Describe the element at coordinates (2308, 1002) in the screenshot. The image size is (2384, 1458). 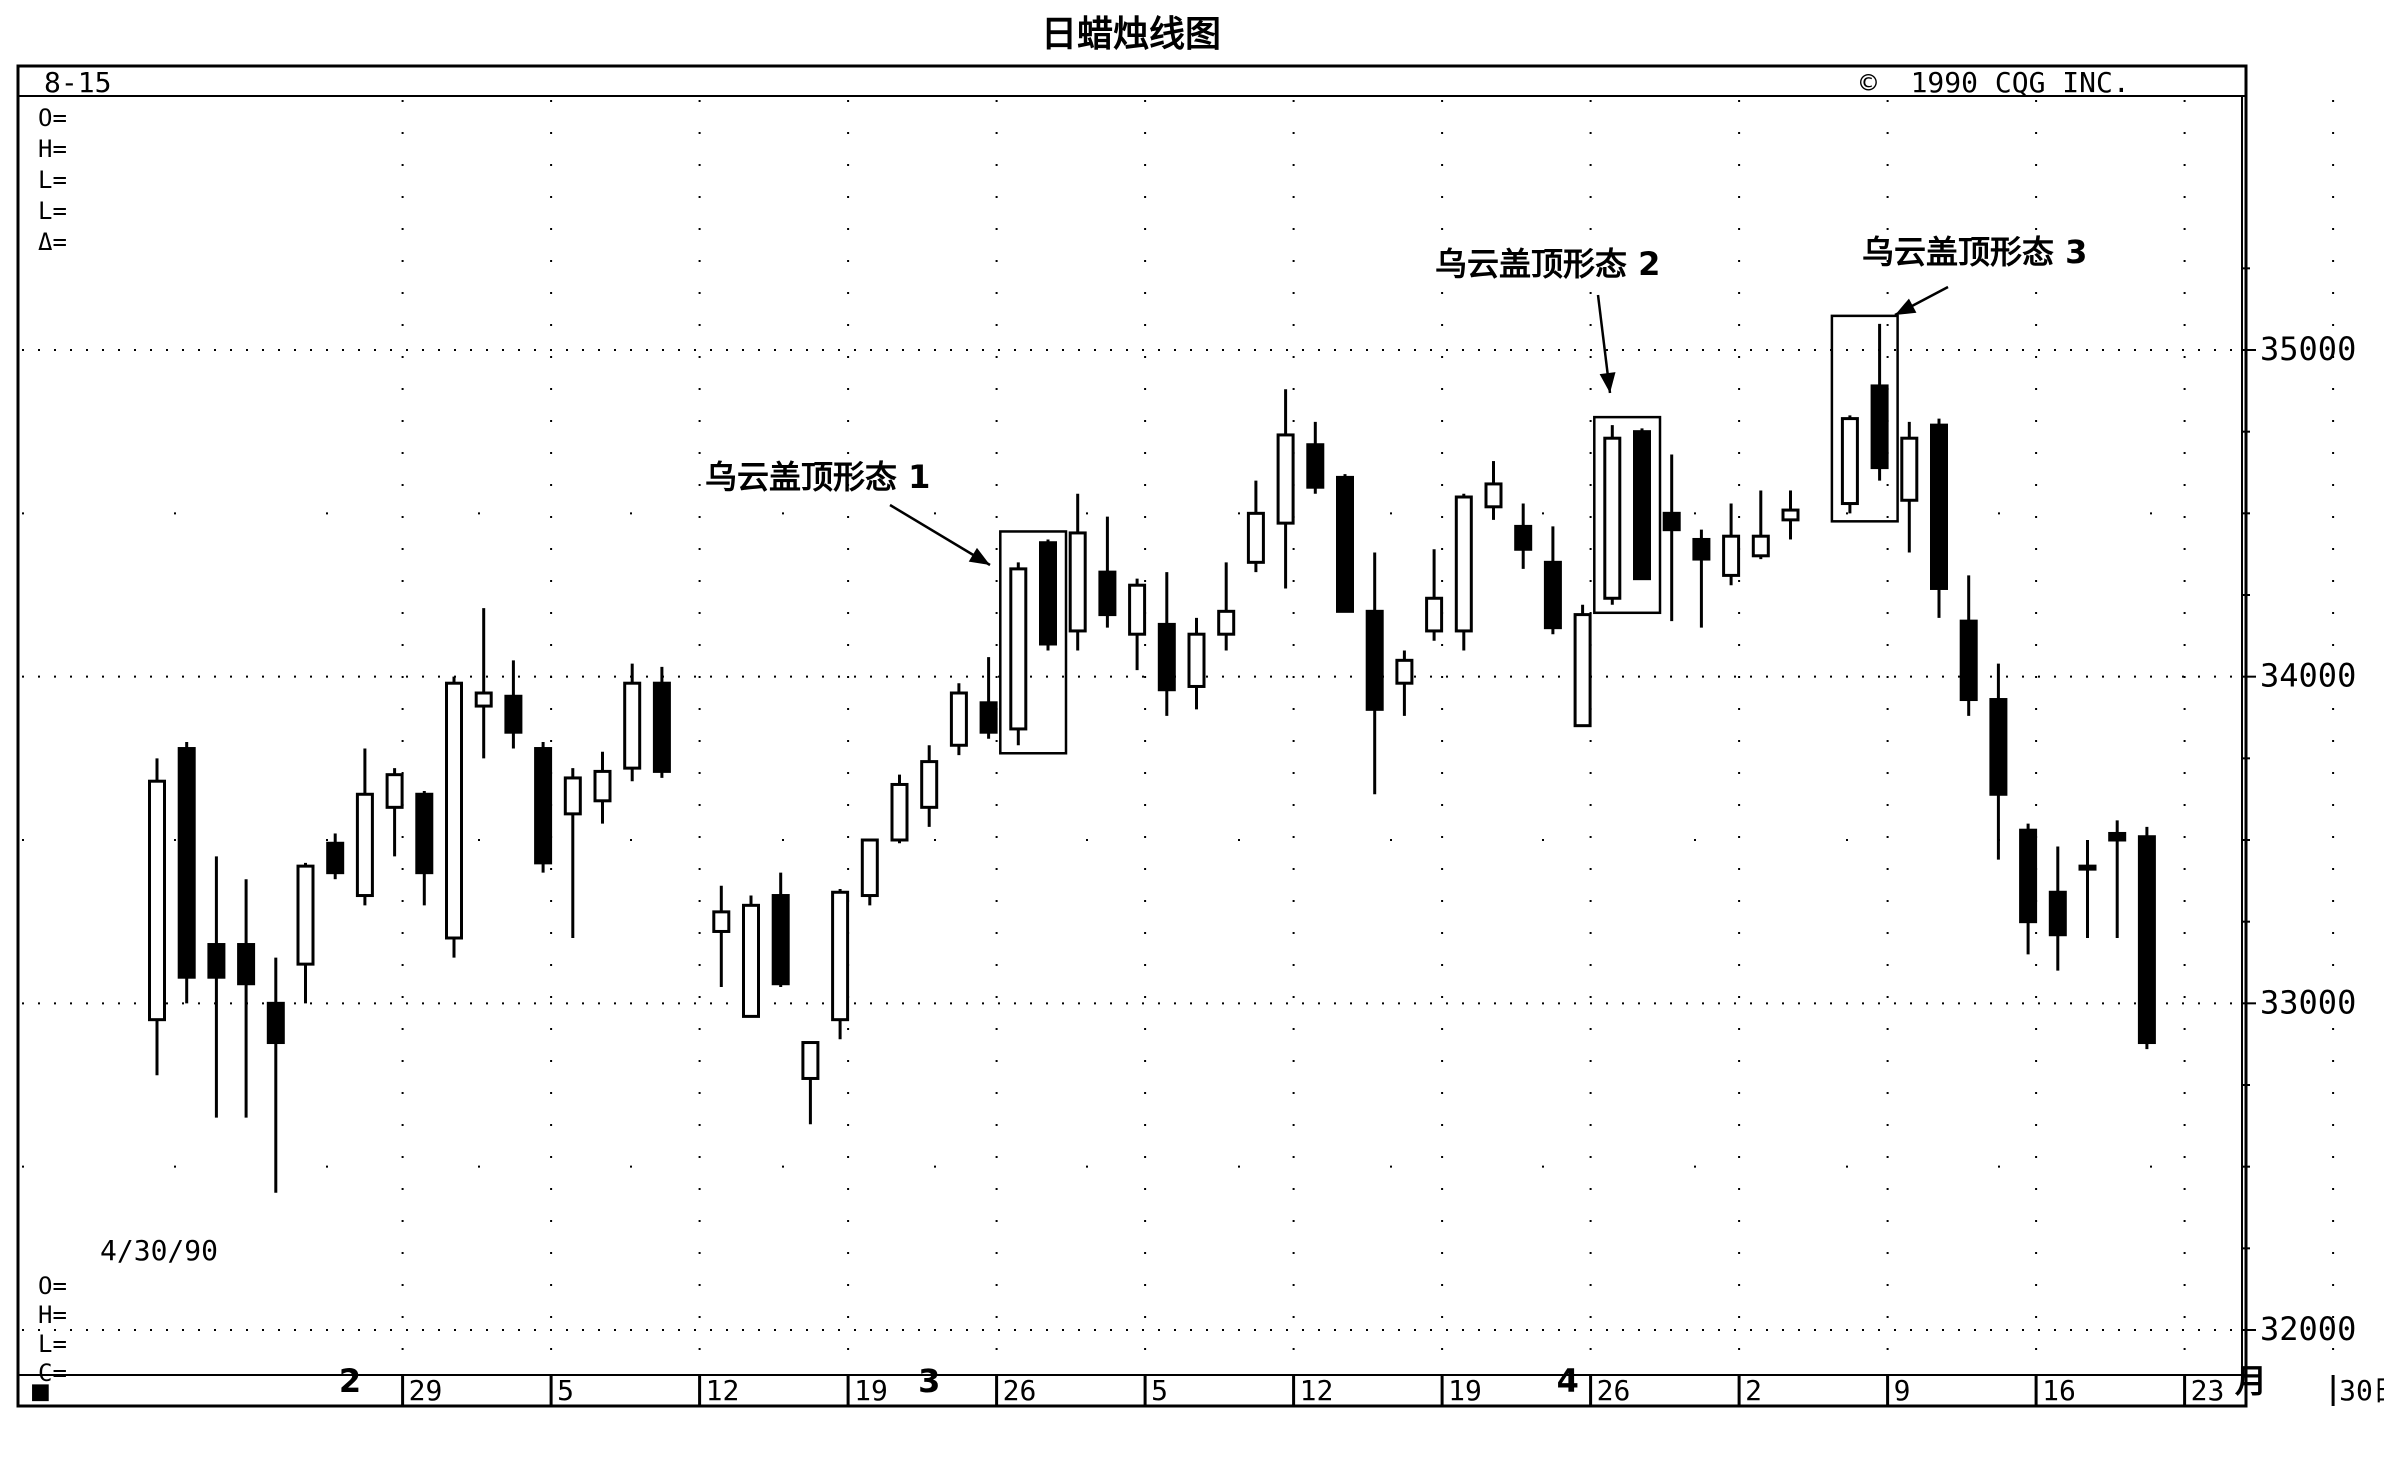
I see `y-tick-label: 33000` at that location.